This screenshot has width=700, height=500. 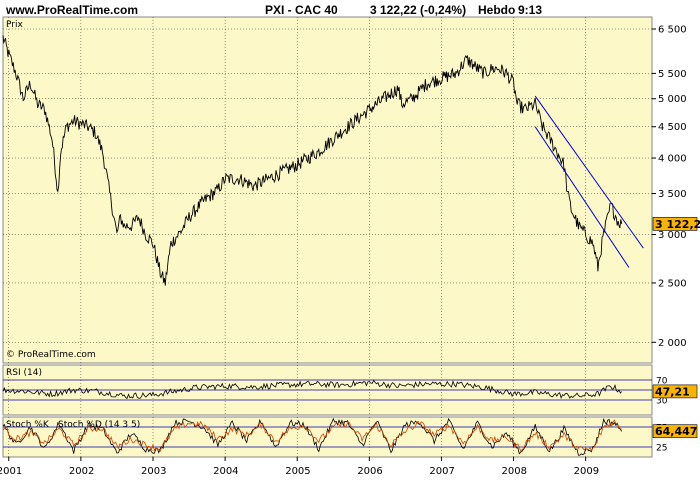 What do you see at coordinates (672, 127) in the screenshot?
I see `y-tick-label: 4 500` at bounding box center [672, 127].